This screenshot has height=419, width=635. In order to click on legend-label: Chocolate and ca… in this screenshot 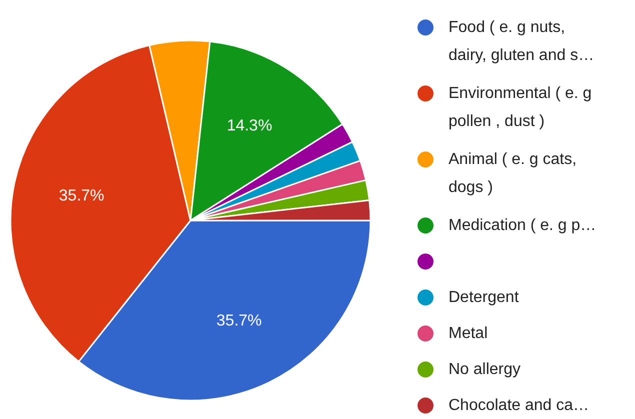, I will do `click(519, 405)`.